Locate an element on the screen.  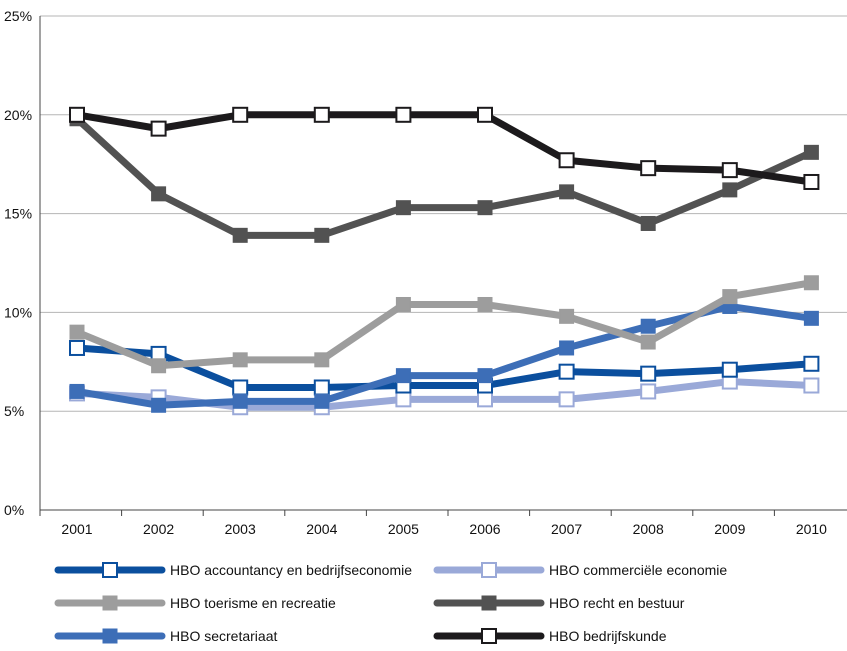
legend-label: HBO recht en bestuur is located at coordinates (617, 603).